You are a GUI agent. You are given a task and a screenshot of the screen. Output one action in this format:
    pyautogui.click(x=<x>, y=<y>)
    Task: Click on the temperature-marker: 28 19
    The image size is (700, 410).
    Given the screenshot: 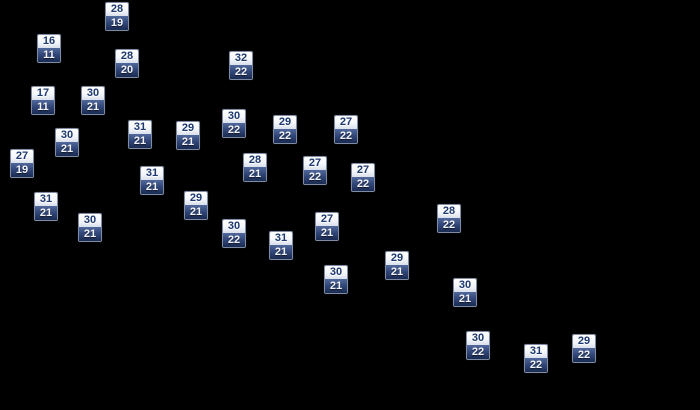 What is the action you would take?
    pyautogui.click(x=117, y=16)
    